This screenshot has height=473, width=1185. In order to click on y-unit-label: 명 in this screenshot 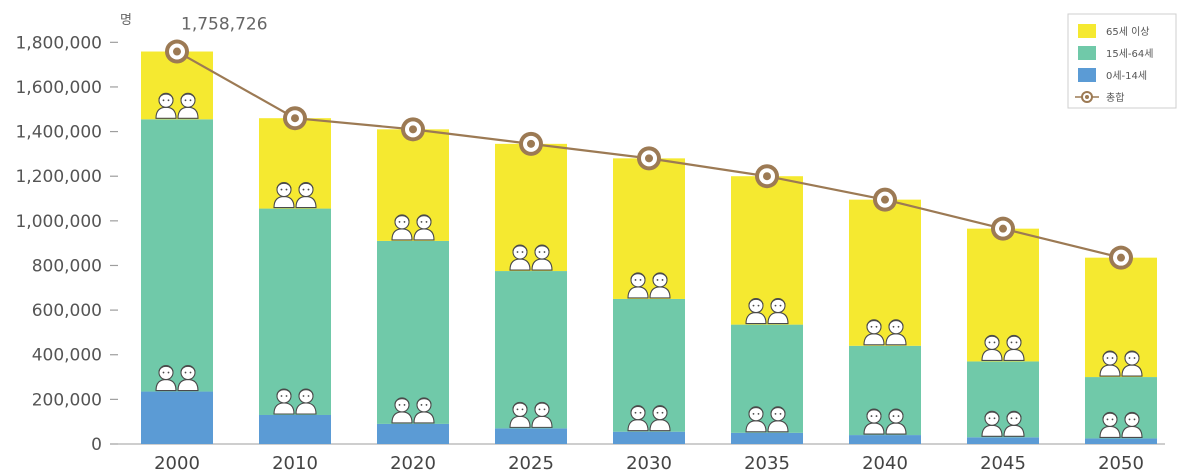, I will do `click(126, 20)`.